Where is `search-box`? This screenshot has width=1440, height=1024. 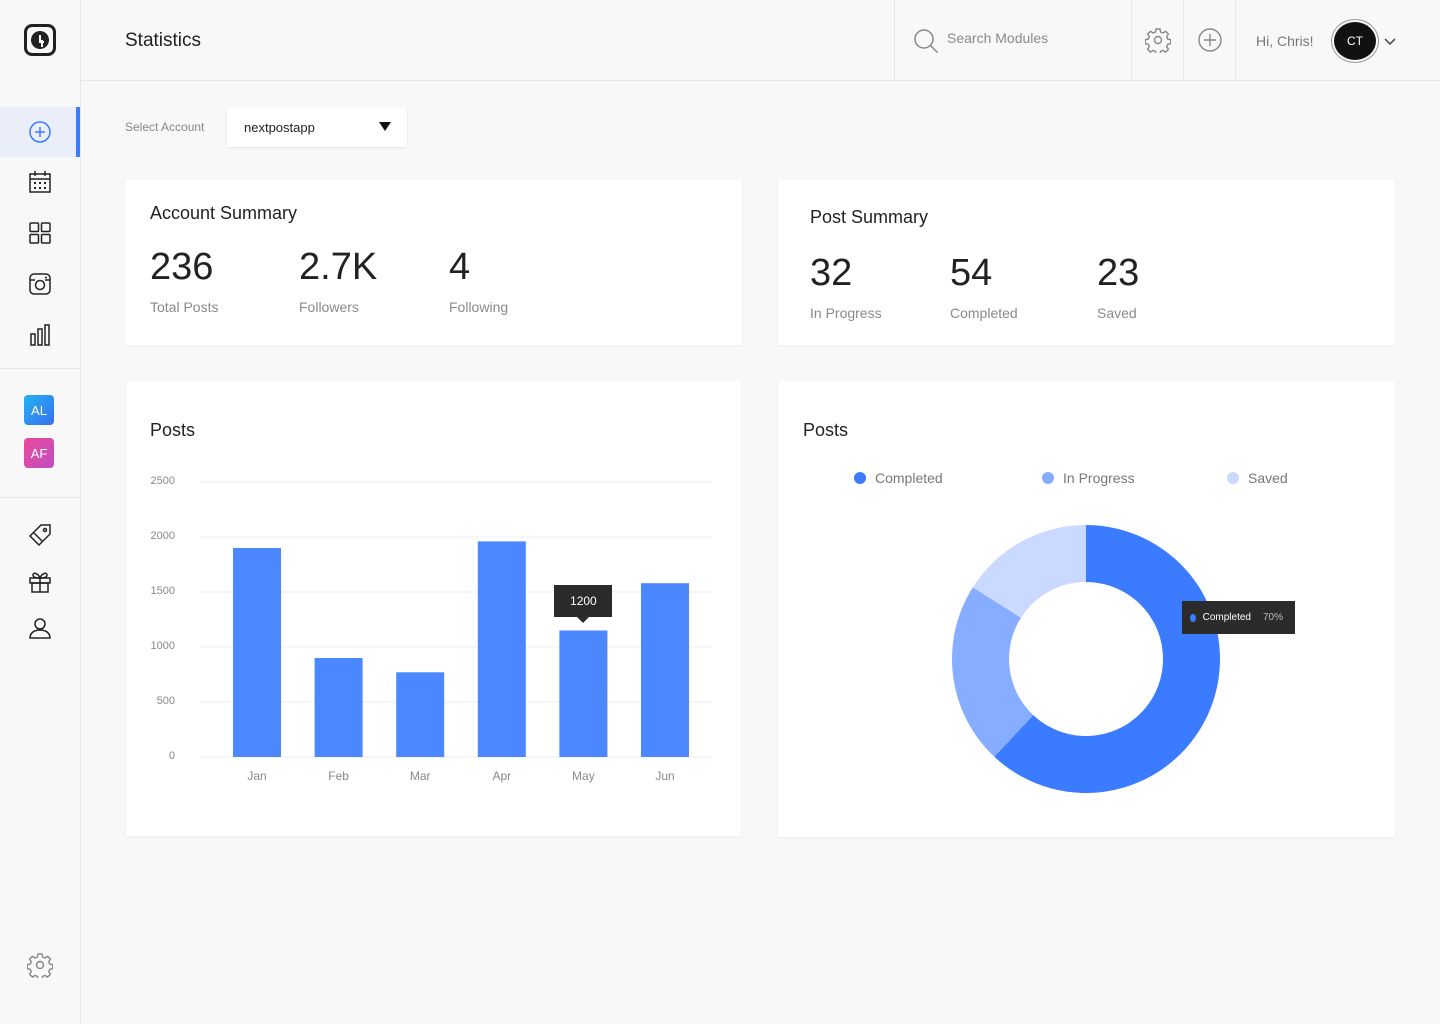 search-box is located at coordinates (1013, 40).